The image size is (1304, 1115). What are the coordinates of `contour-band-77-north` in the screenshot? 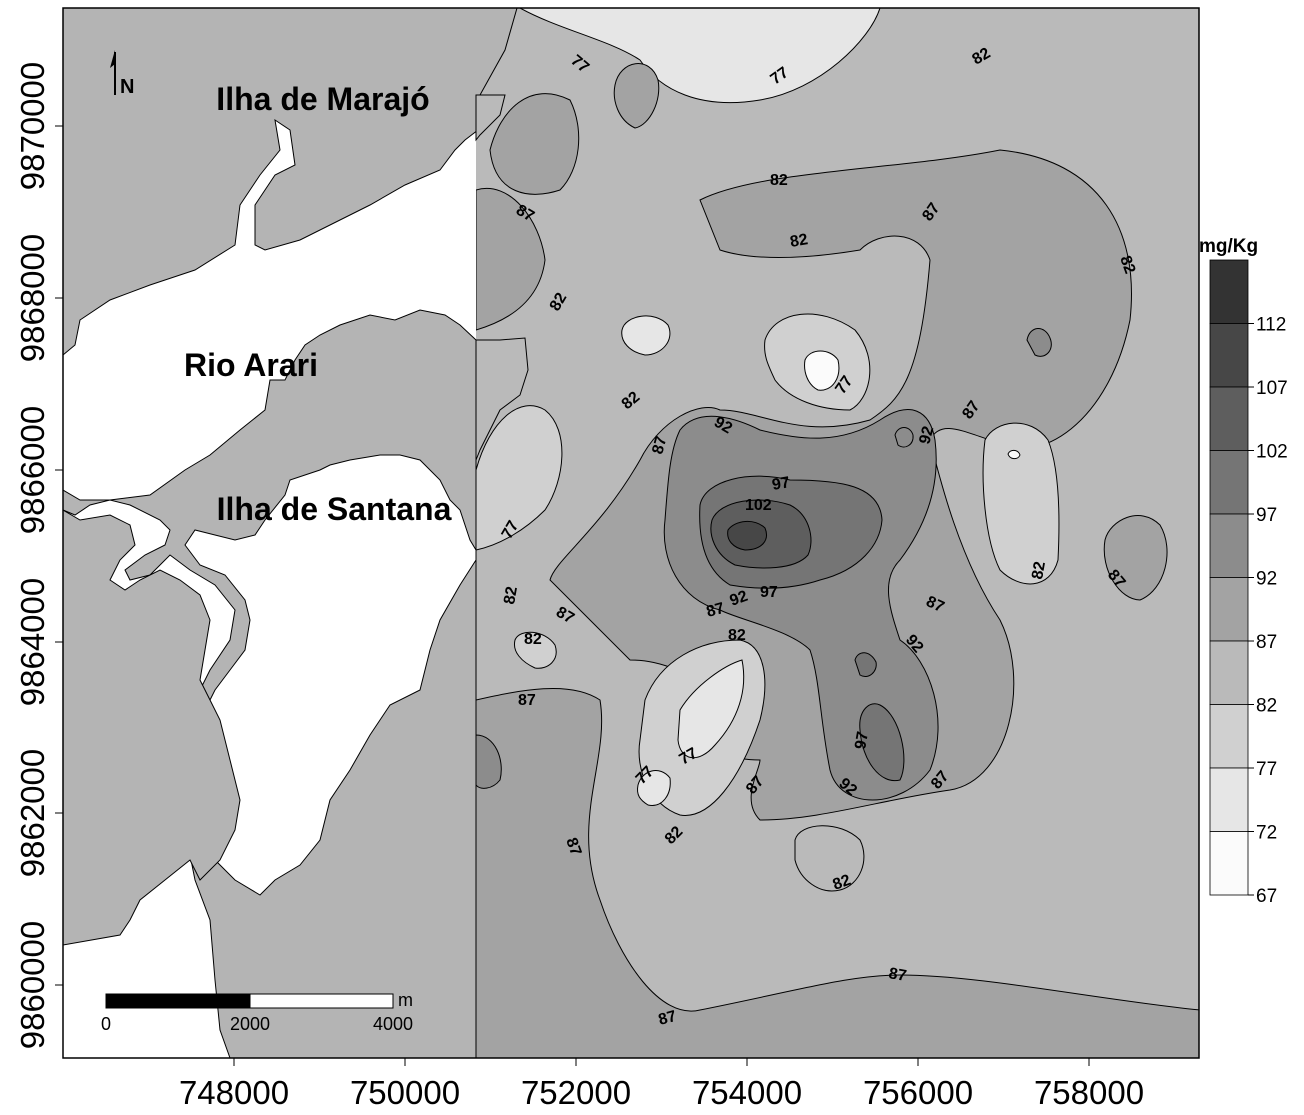 It's located at (700, 56).